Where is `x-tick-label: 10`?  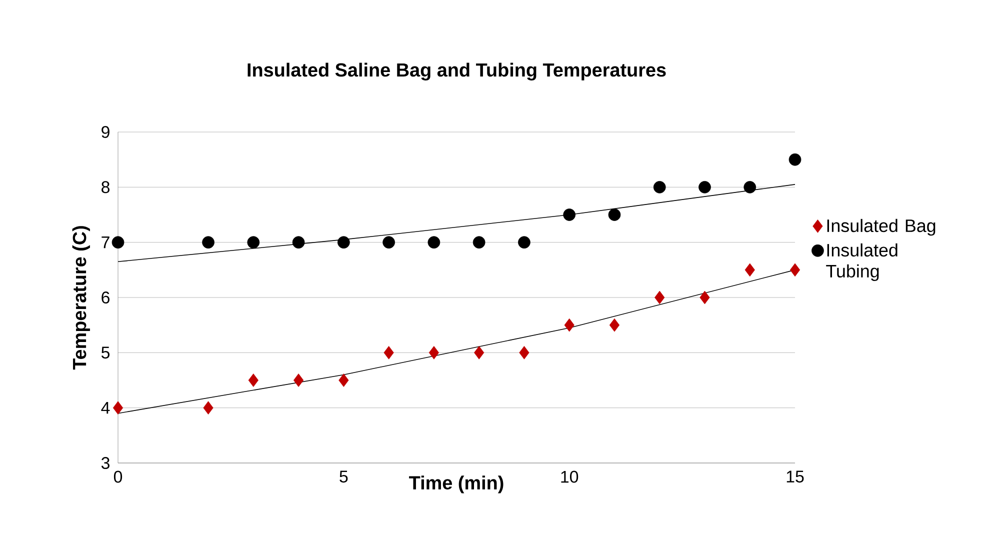
x-tick-label: 10 is located at coordinates (569, 476).